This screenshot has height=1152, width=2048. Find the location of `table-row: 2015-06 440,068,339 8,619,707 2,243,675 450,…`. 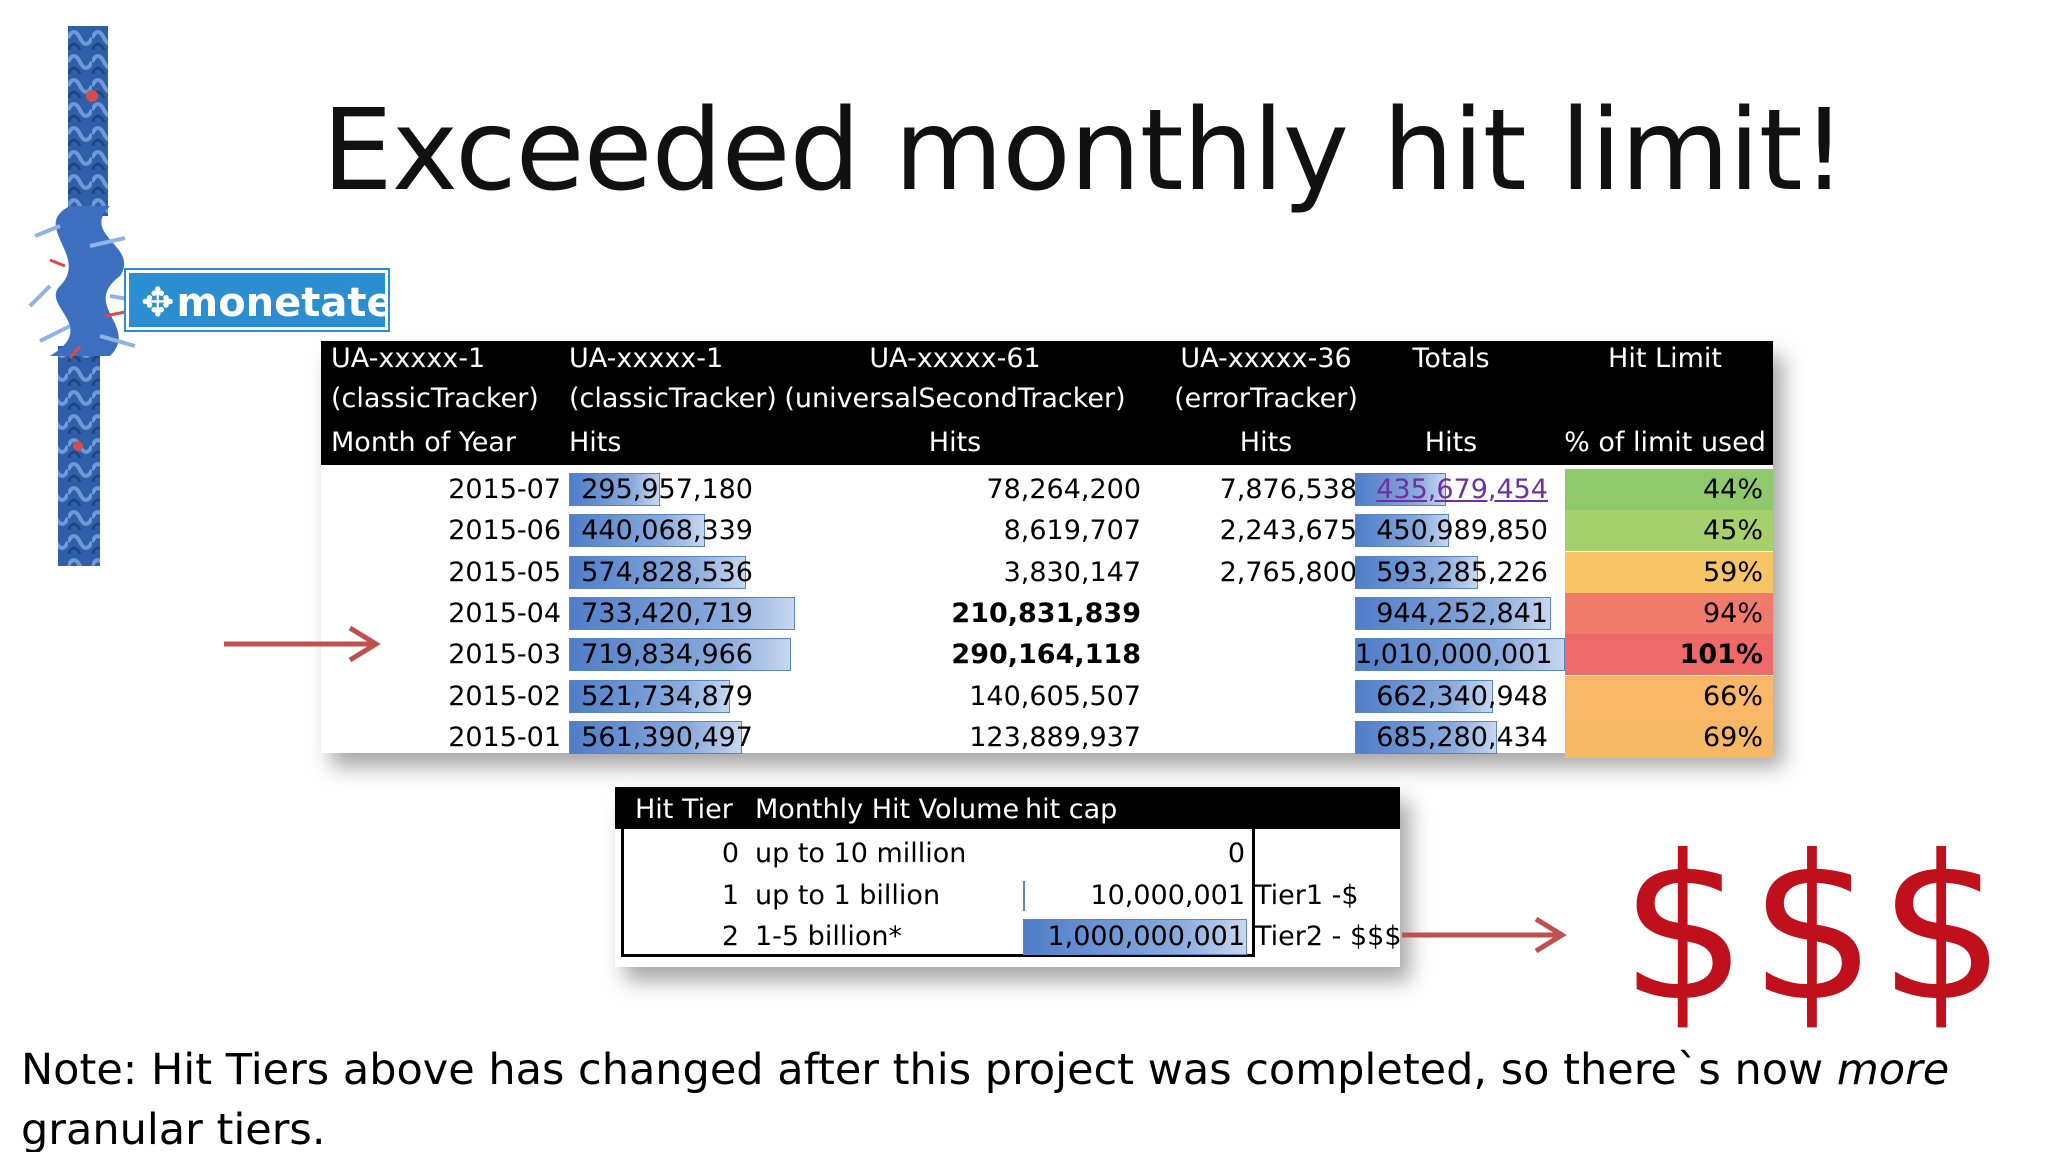

table-row: 2015-06 440,068,339 8,619,707 2,243,675 450,… is located at coordinates (1047, 531).